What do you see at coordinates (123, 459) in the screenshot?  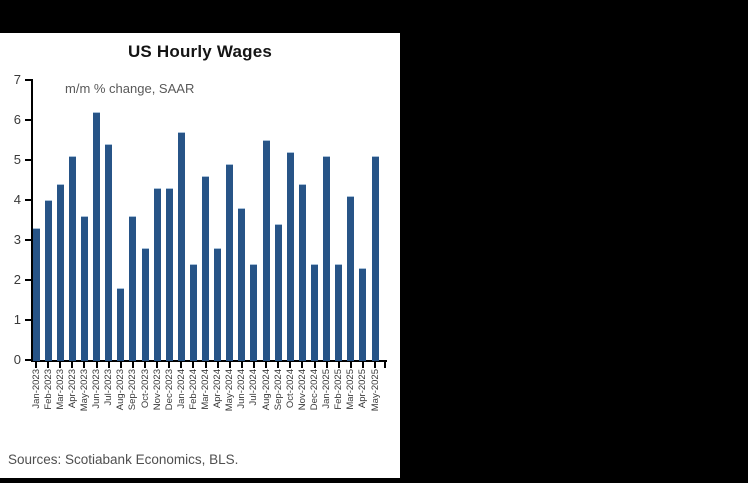 I see `source-note: Sources: Scotiabank Economics, BLS.` at bounding box center [123, 459].